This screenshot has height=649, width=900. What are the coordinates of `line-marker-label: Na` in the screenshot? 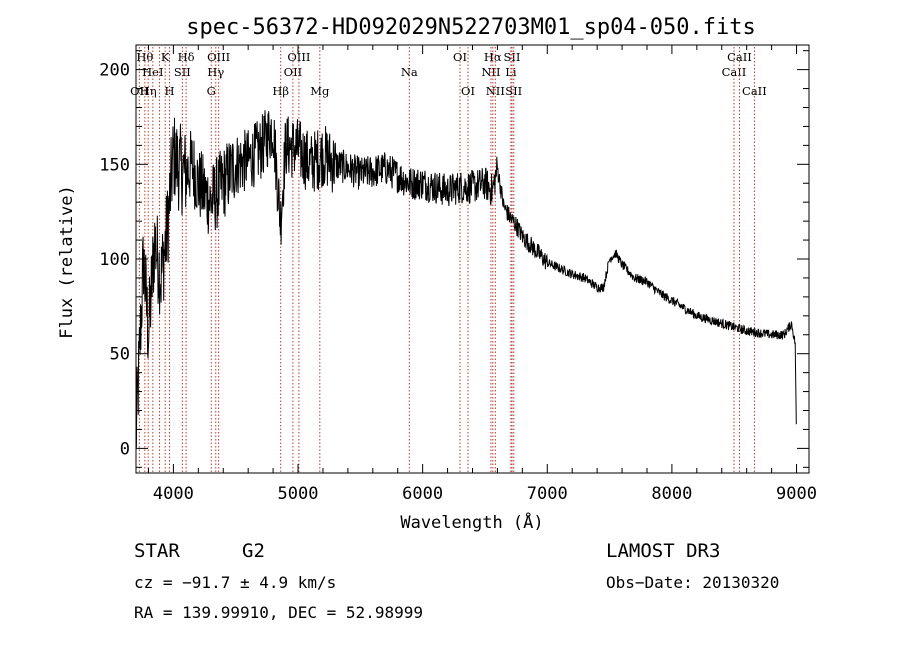 It's located at (409, 72).